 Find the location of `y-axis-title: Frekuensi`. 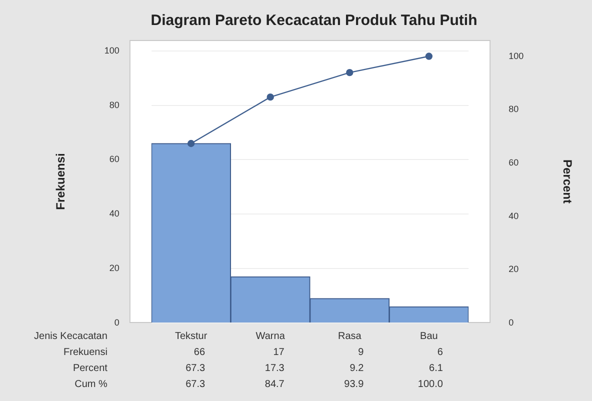

y-axis-title: Frekuensi is located at coordinates (61, 181).